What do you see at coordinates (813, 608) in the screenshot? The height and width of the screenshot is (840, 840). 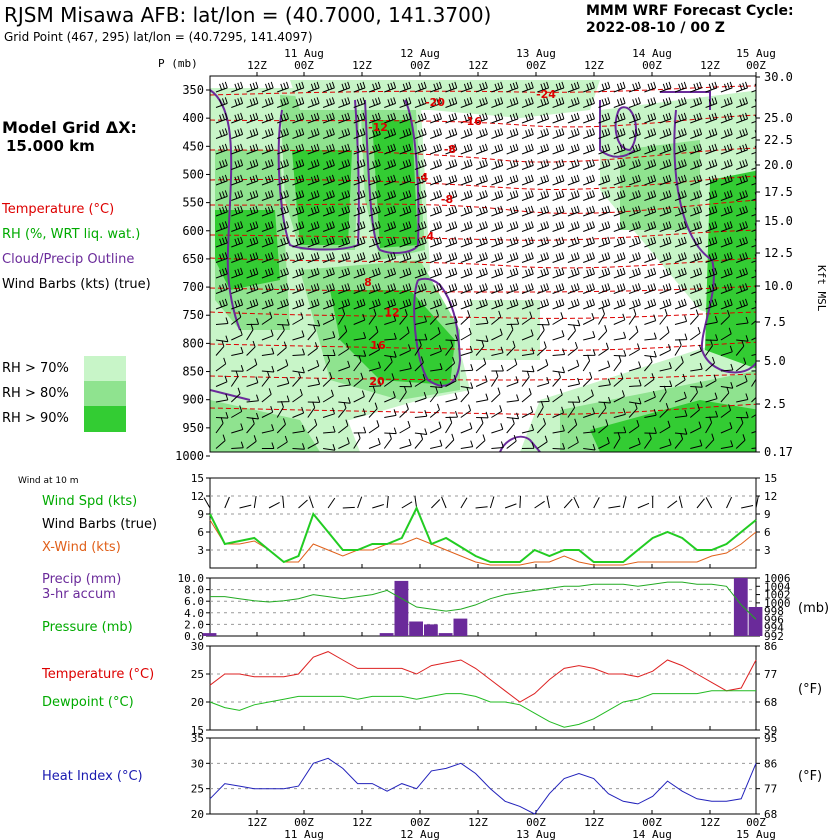 I see `pressure-unit-label: (mb)` at bounding box center [813, 608].